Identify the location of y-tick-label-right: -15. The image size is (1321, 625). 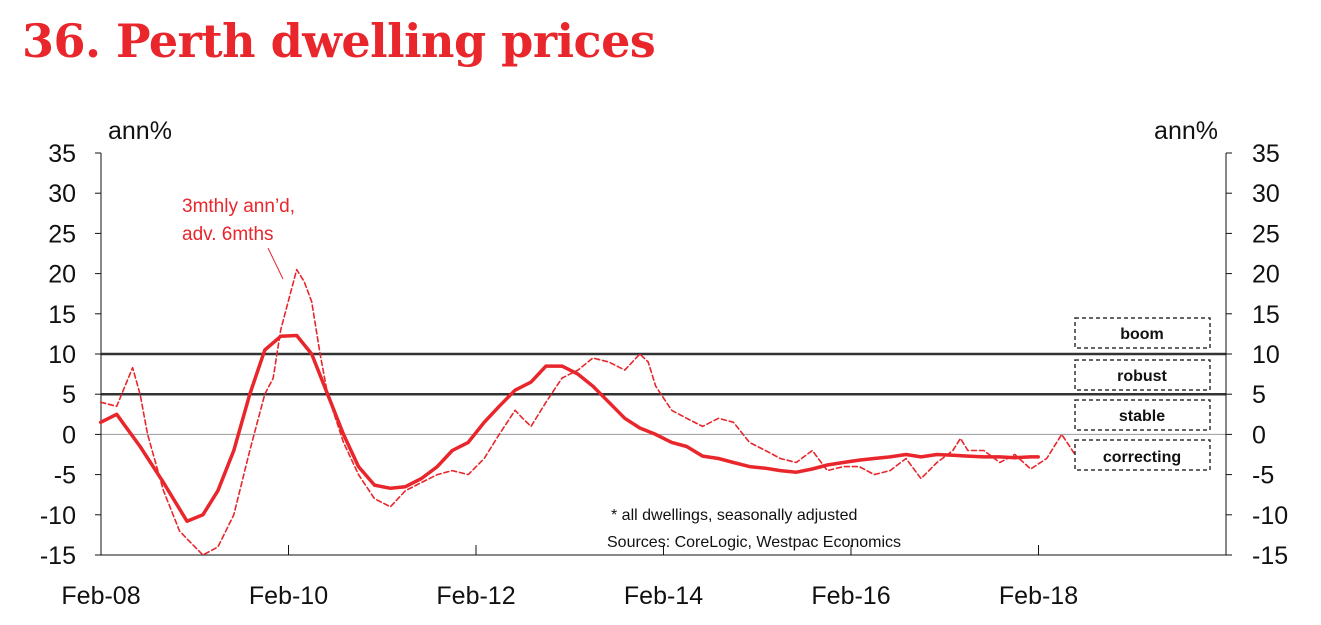
(1270, 556).